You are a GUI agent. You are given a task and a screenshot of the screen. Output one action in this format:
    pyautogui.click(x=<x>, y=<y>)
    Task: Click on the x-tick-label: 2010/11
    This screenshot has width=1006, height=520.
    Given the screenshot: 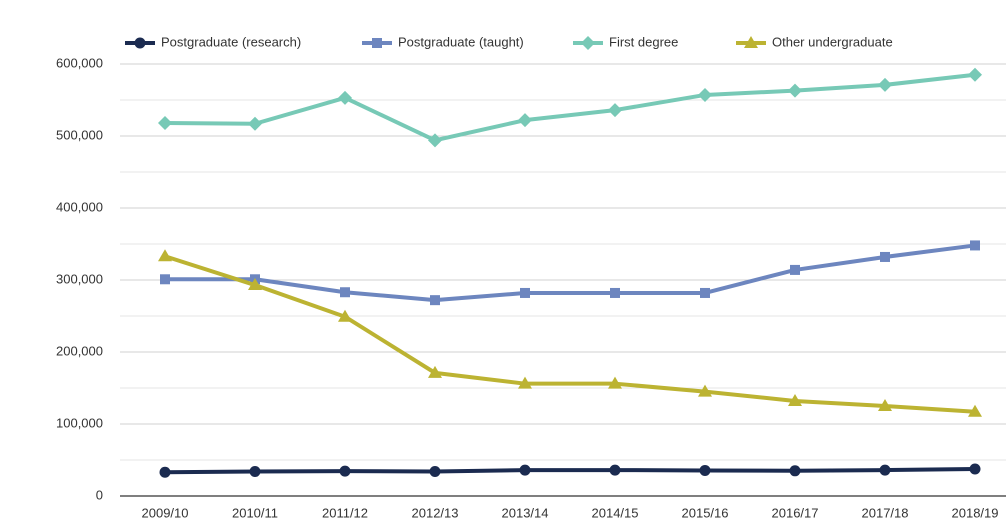 What is the action you would take?
    pyautogui.click(x=255, y=512)
    